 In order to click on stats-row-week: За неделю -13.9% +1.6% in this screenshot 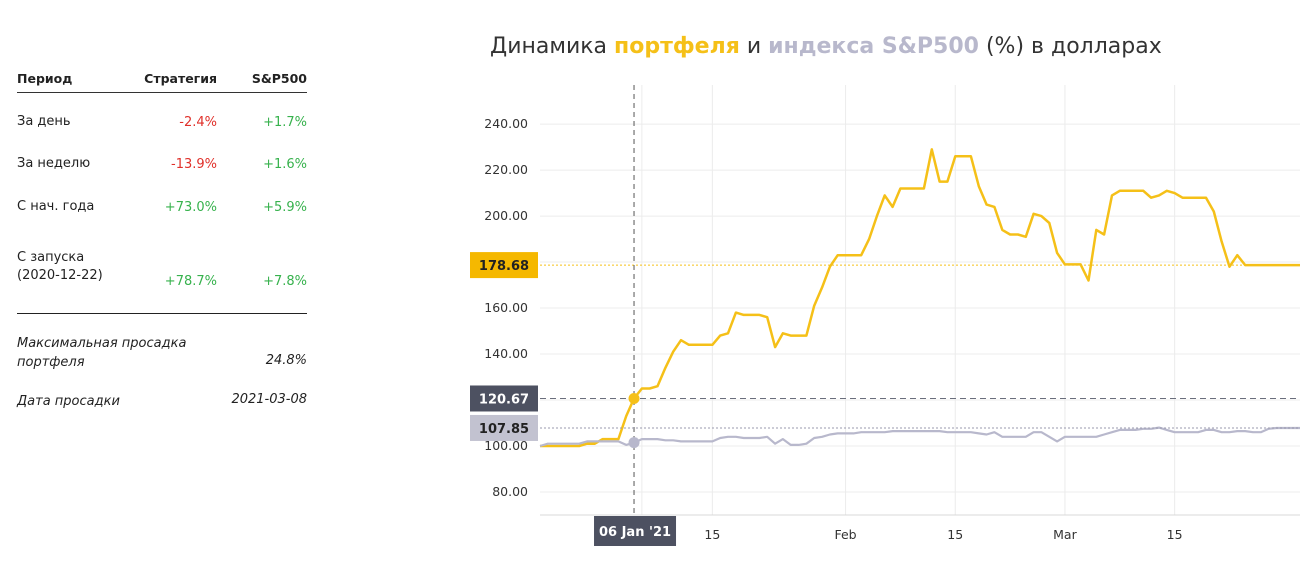, I will do `click(162, 164)`.